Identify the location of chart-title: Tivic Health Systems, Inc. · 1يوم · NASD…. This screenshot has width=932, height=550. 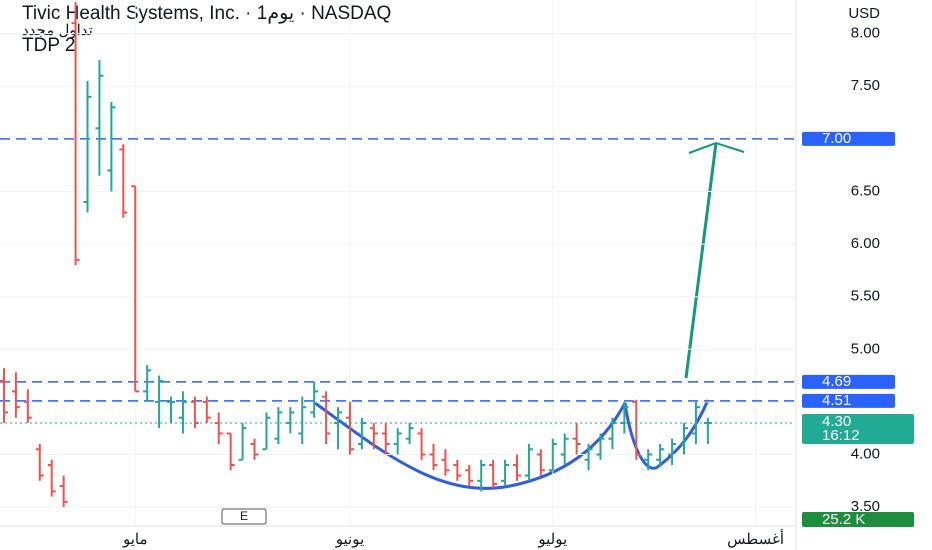
(206, 13).